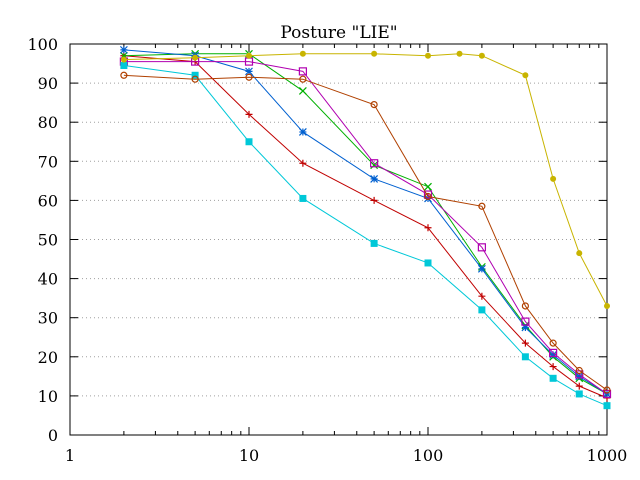  I want to click on y-tick-label: 80, so click(48, 122).